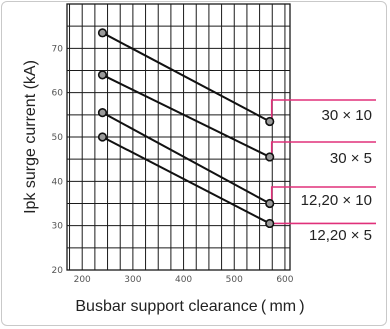 The image size is (390, 329). I want to click on x-axis-label: Busbar support clearance ( mm ), so click(189, 306).